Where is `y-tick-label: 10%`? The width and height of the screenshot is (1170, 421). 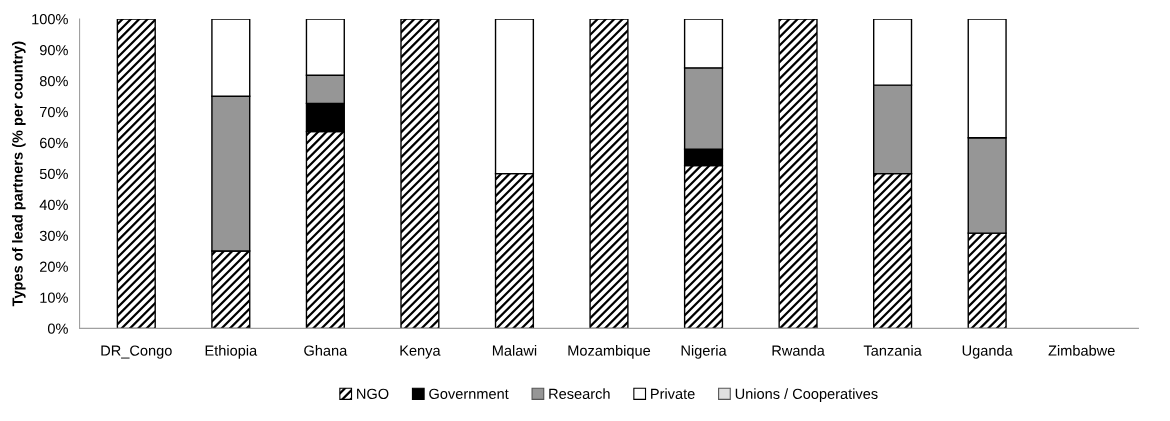
y-tick-label: 10% is located at coordinates (54, 297).